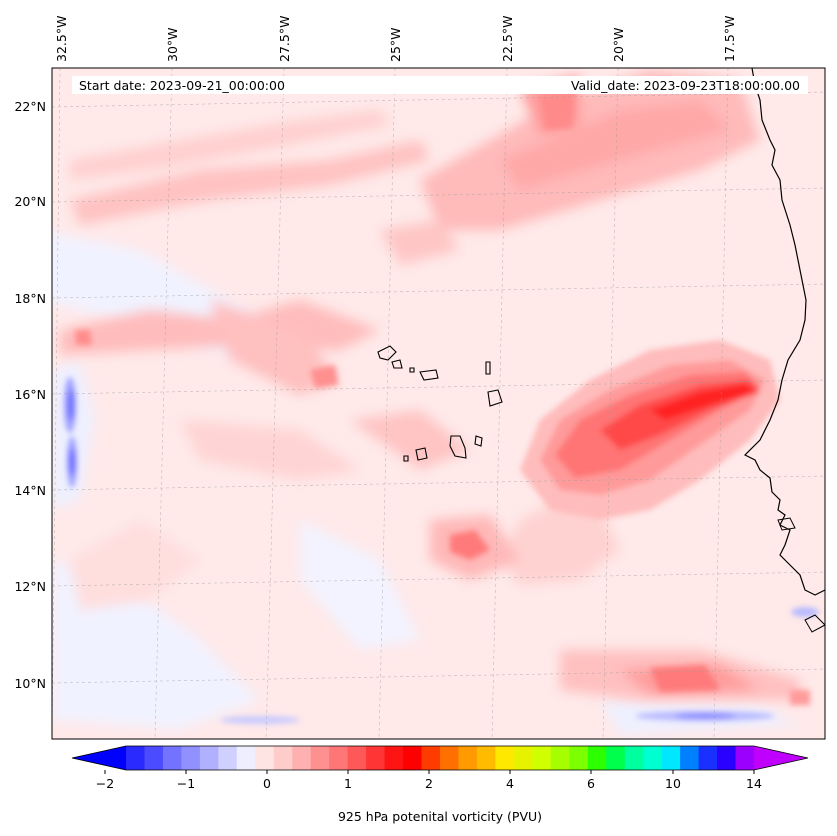 This screenshot has height=836, width=837. I want to click on lat-label-20n: 20°N, so click(30, 201).